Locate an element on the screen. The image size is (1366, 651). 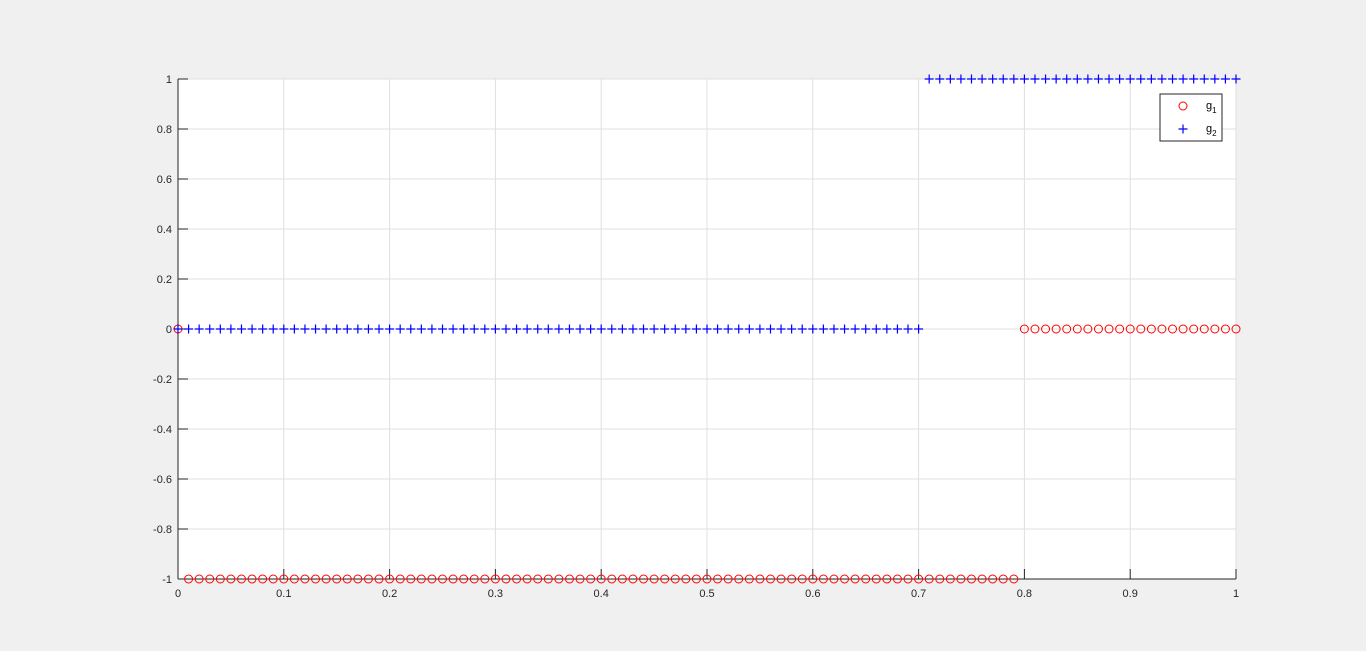
y-tick-label: 0.4 is located at coordinates (164, 230).